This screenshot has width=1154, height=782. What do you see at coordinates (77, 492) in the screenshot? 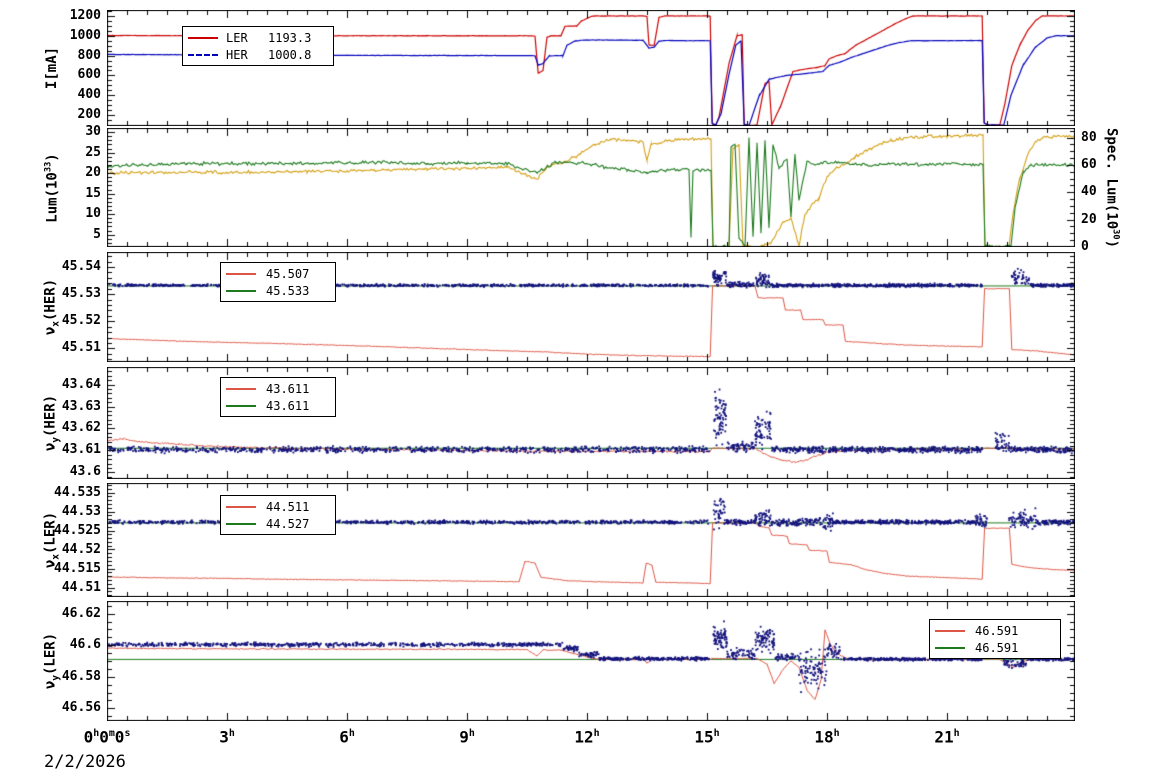
I see `y-tick-label: 44.535` at bounding box center [77, 492].